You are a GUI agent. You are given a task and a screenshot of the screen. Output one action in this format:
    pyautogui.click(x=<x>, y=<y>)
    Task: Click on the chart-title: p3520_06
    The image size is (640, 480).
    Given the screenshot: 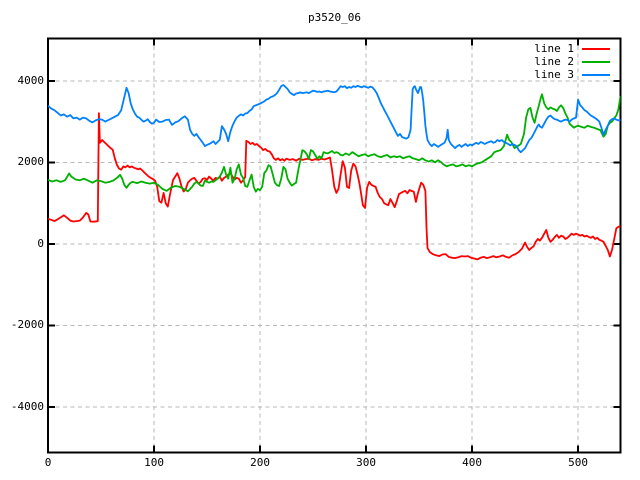 What is the action you would take?
    pyautogui.click(x=334, y=17)
    